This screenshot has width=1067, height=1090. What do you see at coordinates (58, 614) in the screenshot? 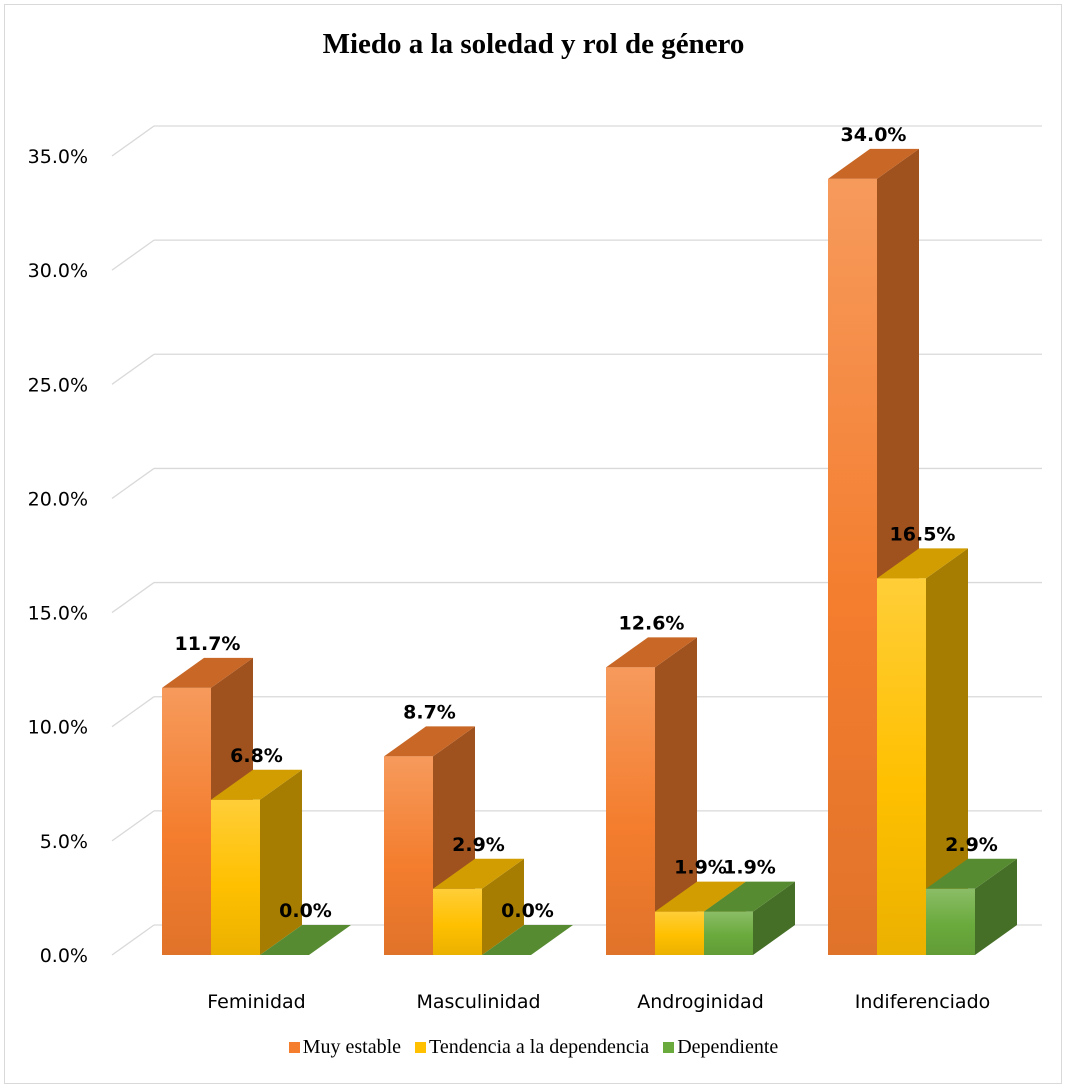
I see `y-tick-label: 15.0%` at bounding box center [58, 614].